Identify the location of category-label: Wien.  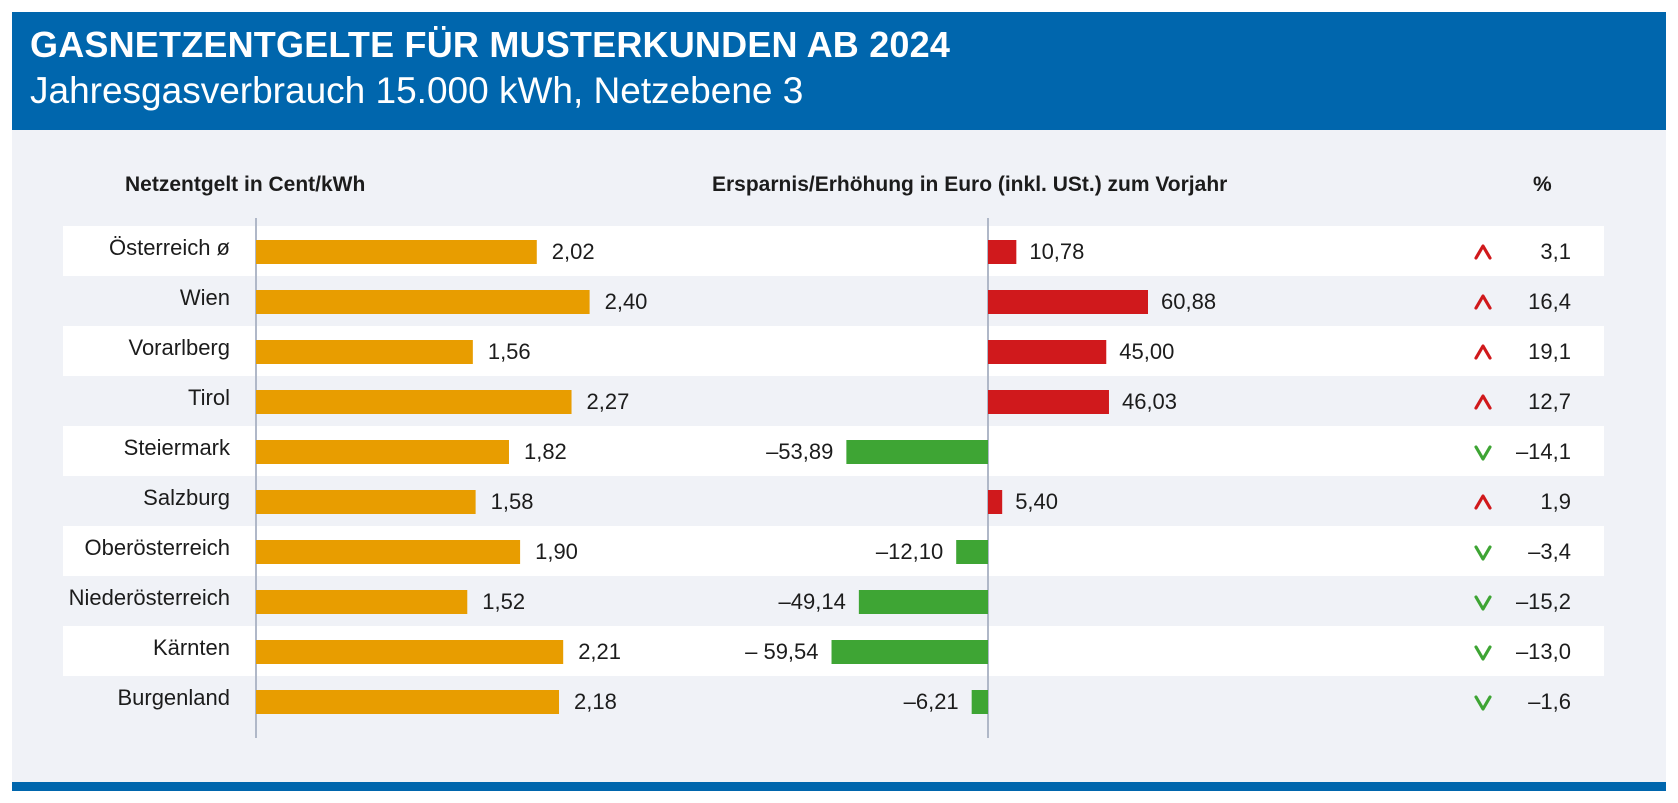
(205, 297).